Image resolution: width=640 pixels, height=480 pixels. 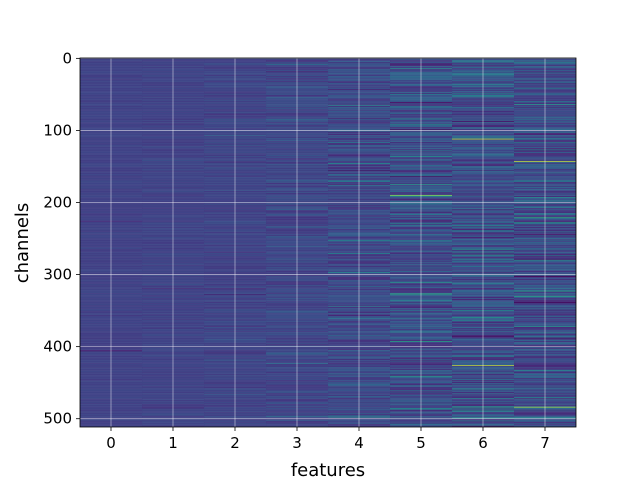 What do you see at coordinates (421, 443) in the screenshot?
I see `x-tick-label: 5` at bounding box center [421, 443].